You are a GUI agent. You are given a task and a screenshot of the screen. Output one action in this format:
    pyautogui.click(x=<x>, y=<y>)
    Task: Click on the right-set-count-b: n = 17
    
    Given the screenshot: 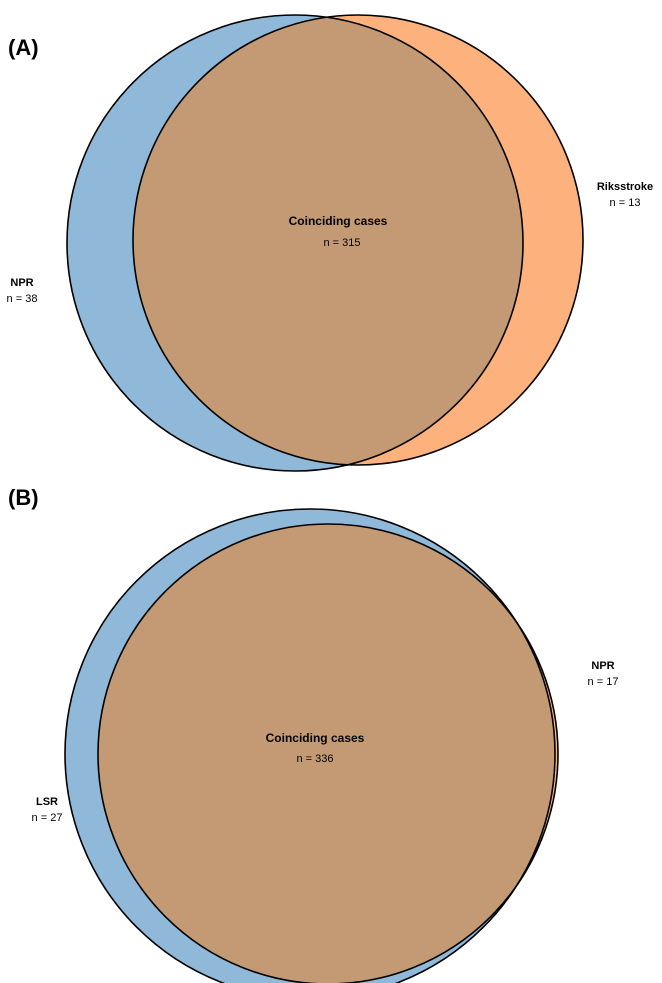 What is the action you would take?
    pyautogui.click(x=603, y=682)
    